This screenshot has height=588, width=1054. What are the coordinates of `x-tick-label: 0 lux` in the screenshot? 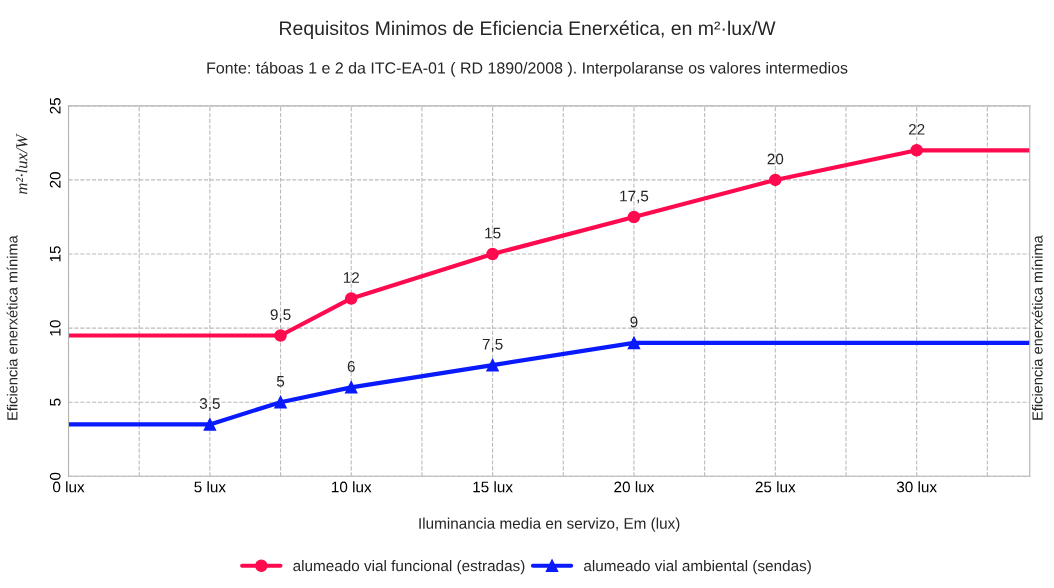 It's located at (68, 487).